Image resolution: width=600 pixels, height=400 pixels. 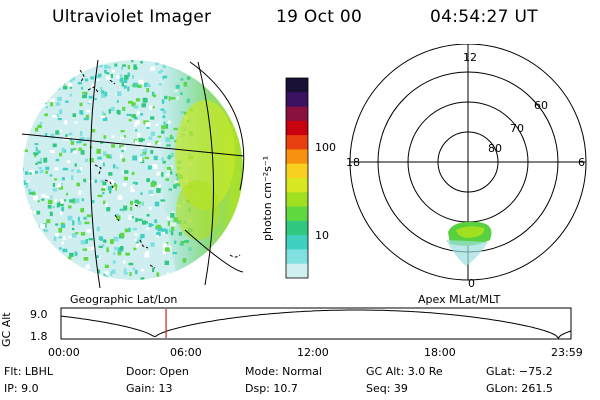 What do you see at coordinates (495, 148) in the screenshot?
I see `mlat-label-80: 80` at bounding box center [495, 148].